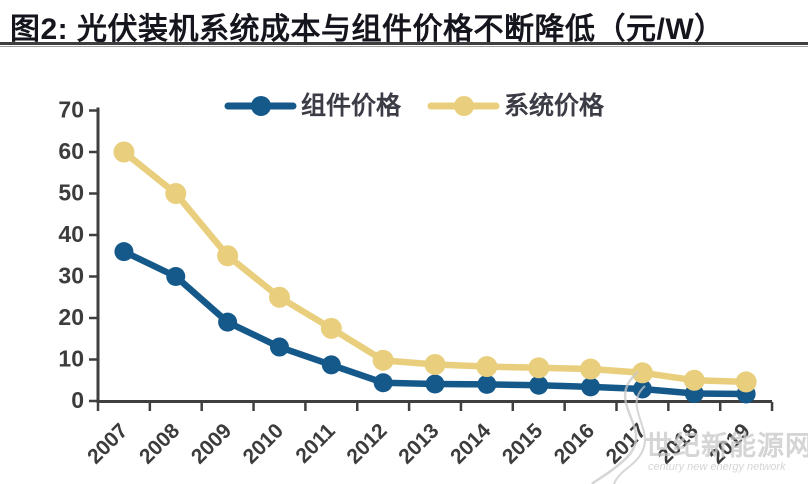  I want to click on x-tick-label: 2010, so click(263, 443).